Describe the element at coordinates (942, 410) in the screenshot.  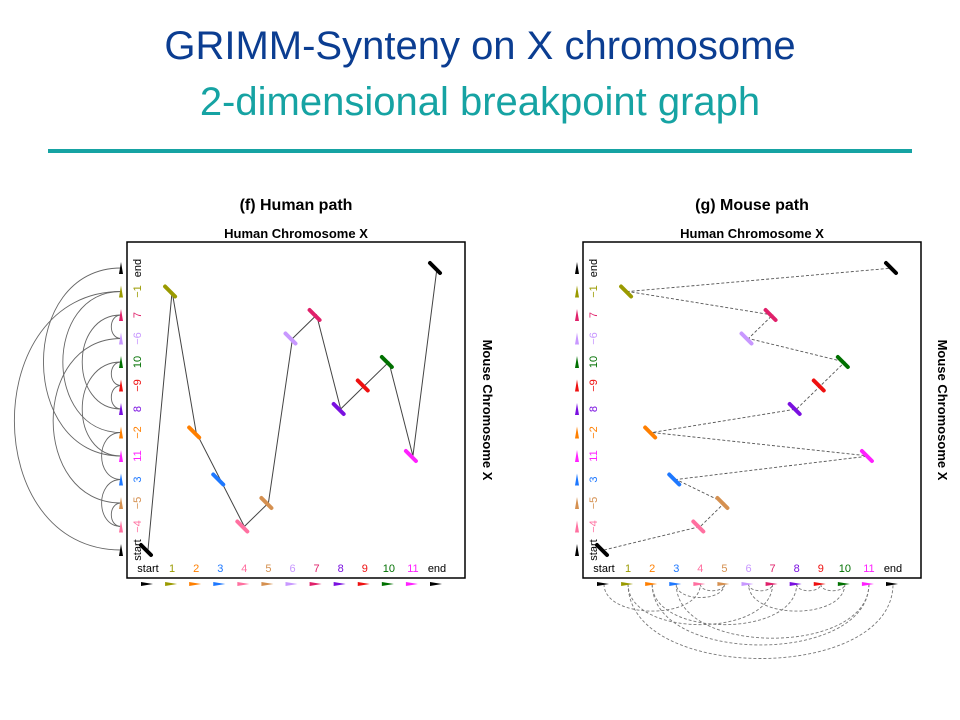
I see `y-axis-title: Mouse Chromosome X` at that location.